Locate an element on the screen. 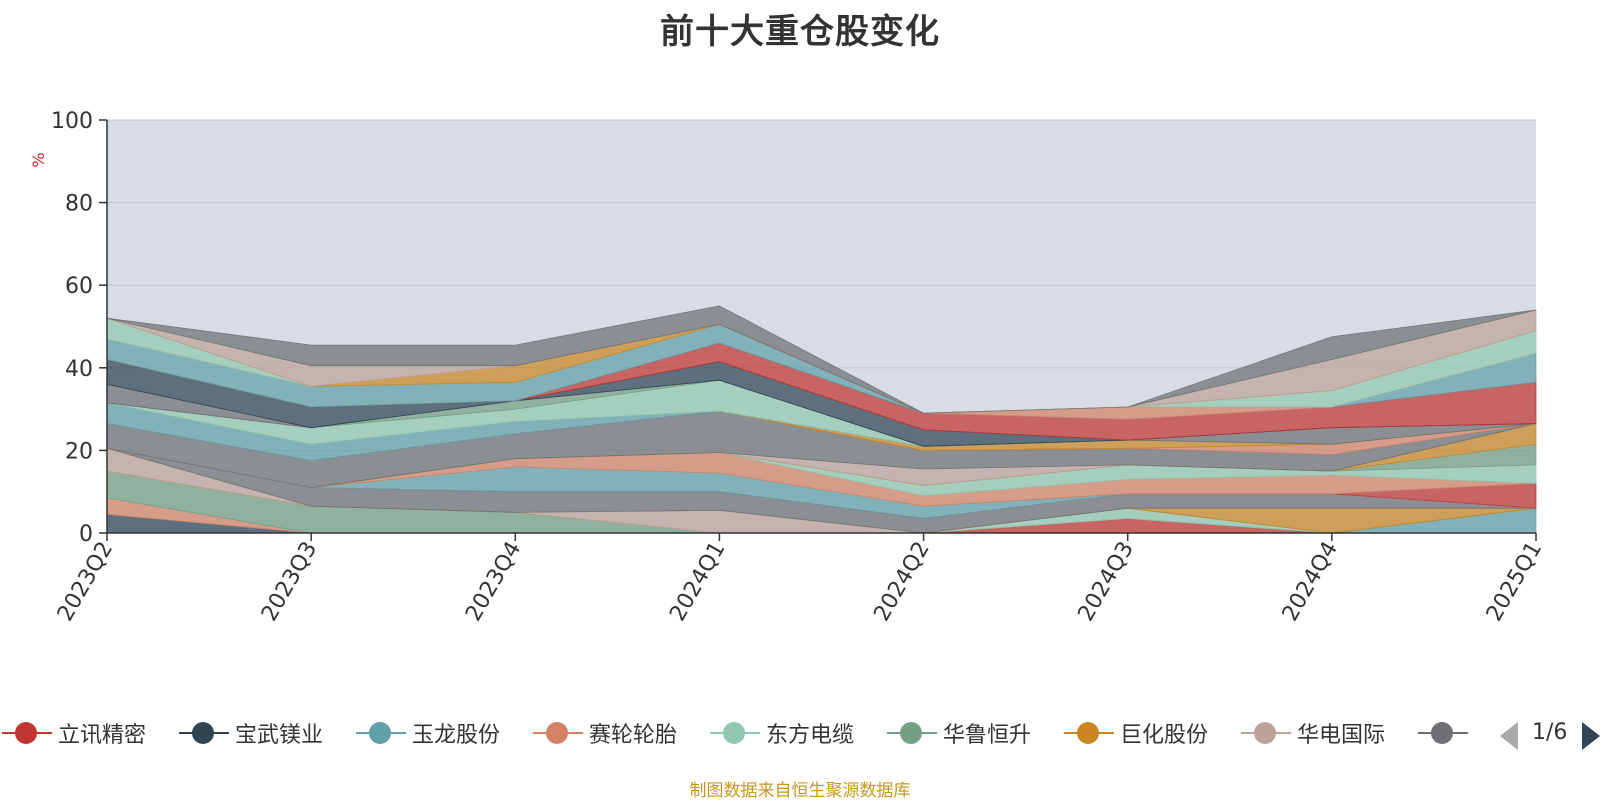 Image resolution: width=1600 pixels, height=801 pixels. y-tick-label-2: 40 is located at coordinates (79, 369).